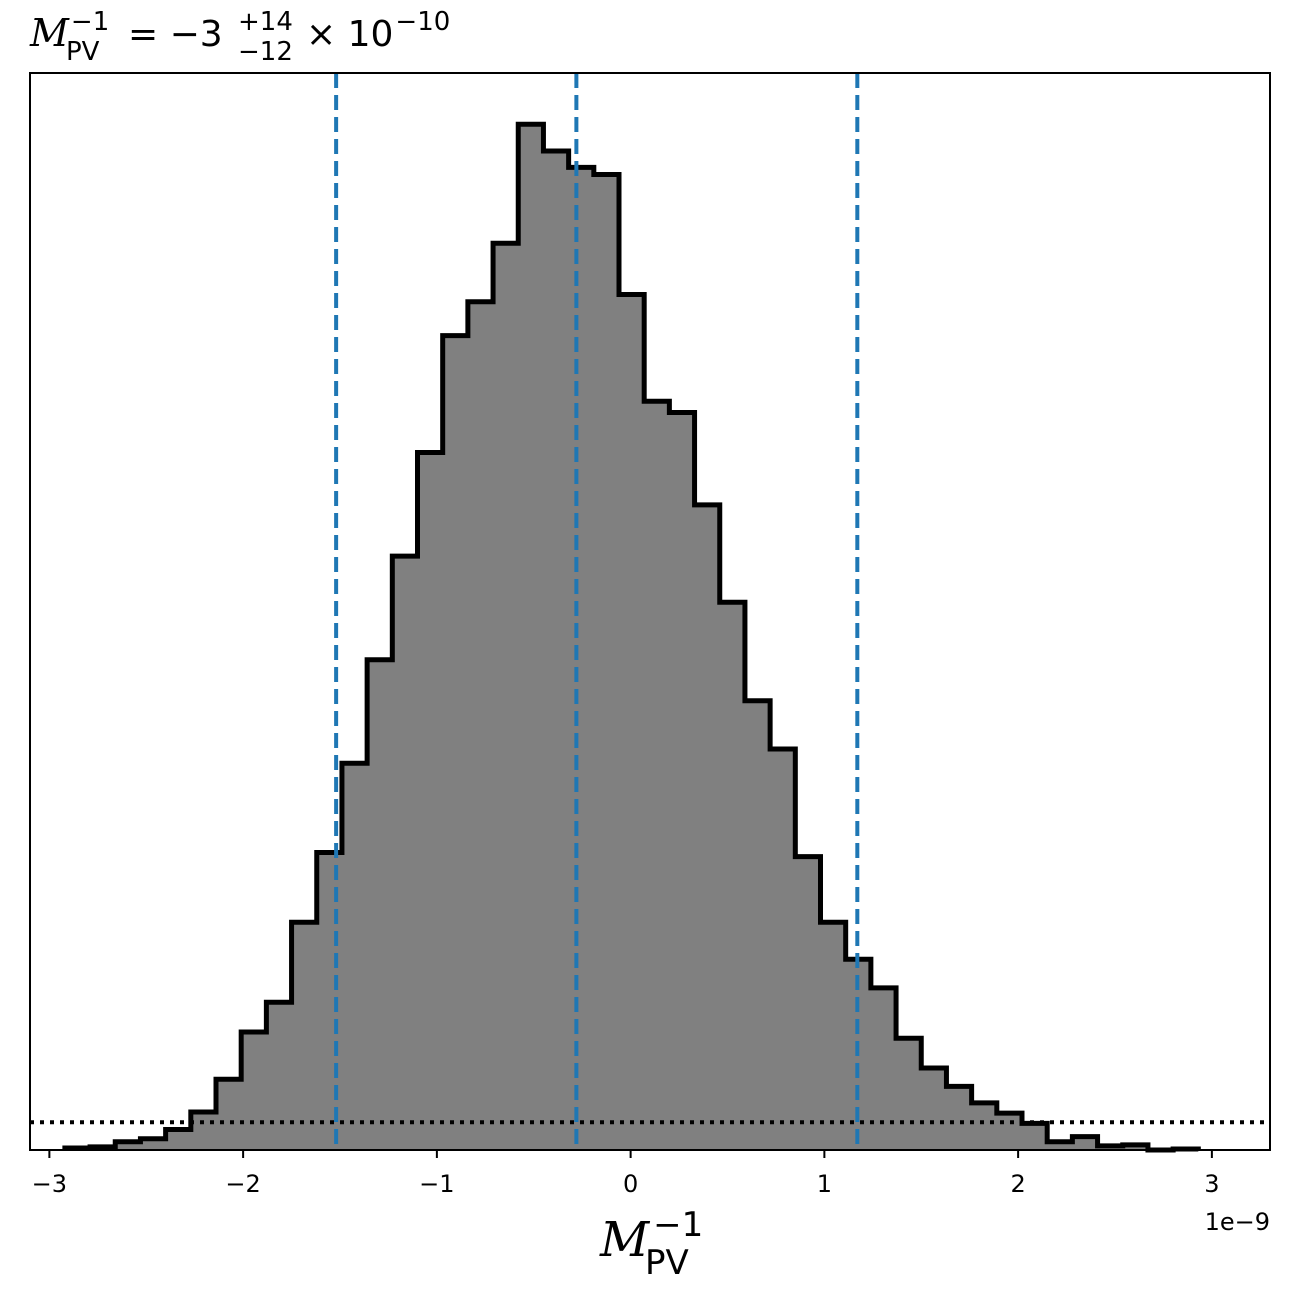  I want to click on x-tick-label: −3, so click(49, 1184).